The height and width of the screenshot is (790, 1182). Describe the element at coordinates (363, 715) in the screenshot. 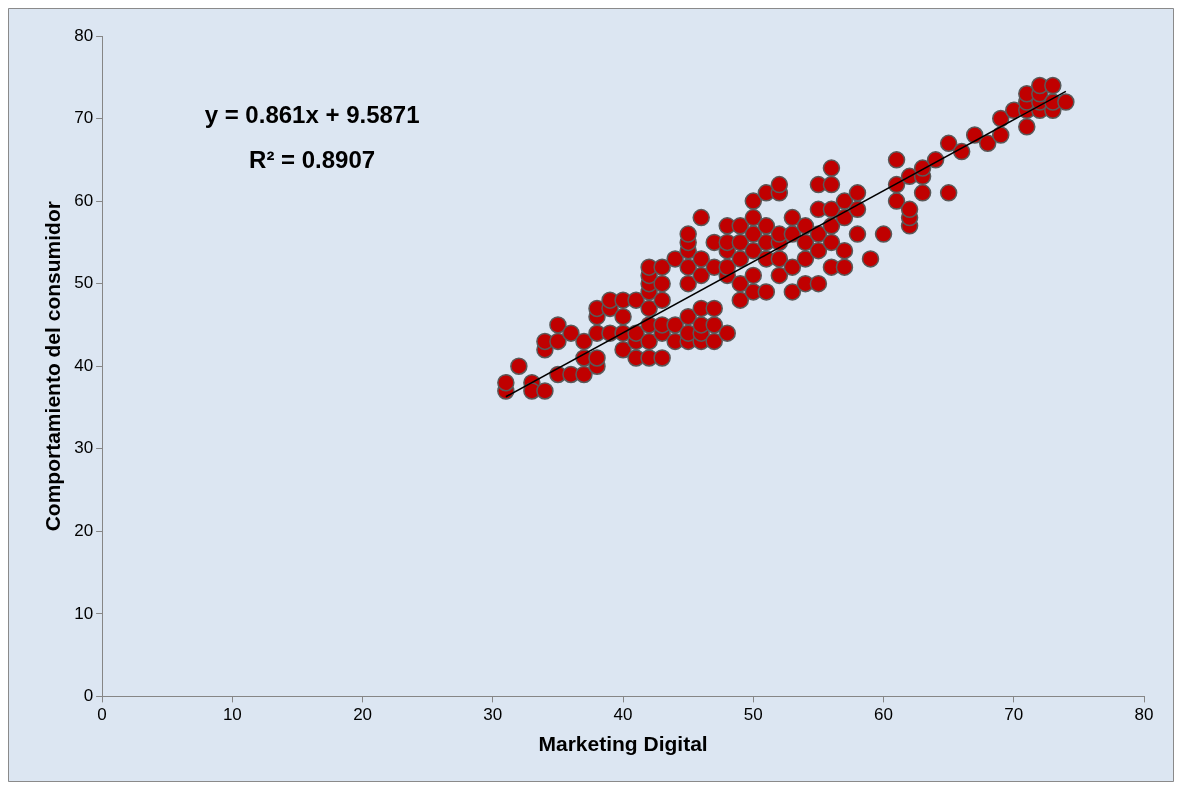

I see `x-tick-label: 20` at that location.